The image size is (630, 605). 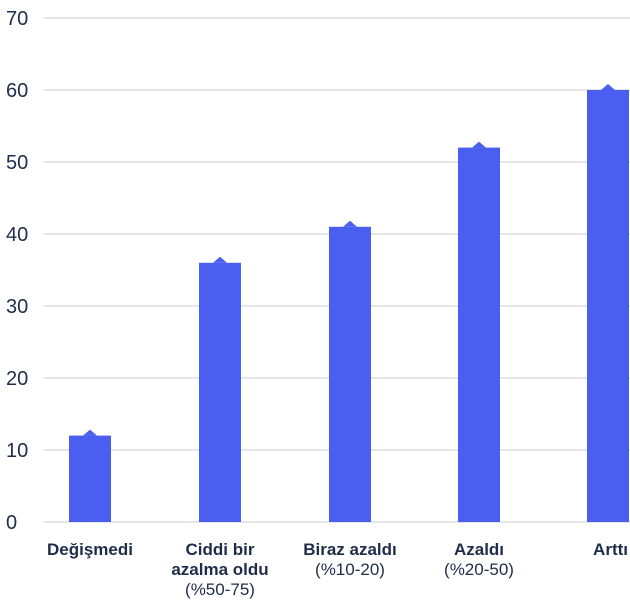 What do you see at coordinates (17, 19) in the screenshot?
I see `y-tick-label: 70` at bounding box center [17, 19].